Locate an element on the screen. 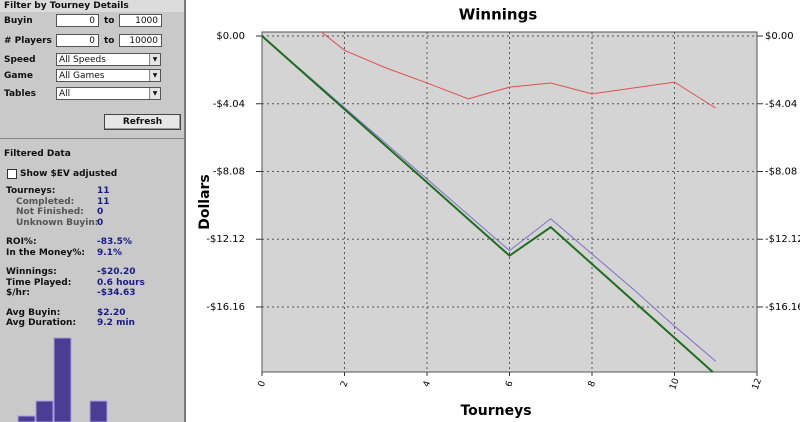 This screenshot has height=422, width=800. filtered-title: Filtered Data is located at coordinates (37, 154).